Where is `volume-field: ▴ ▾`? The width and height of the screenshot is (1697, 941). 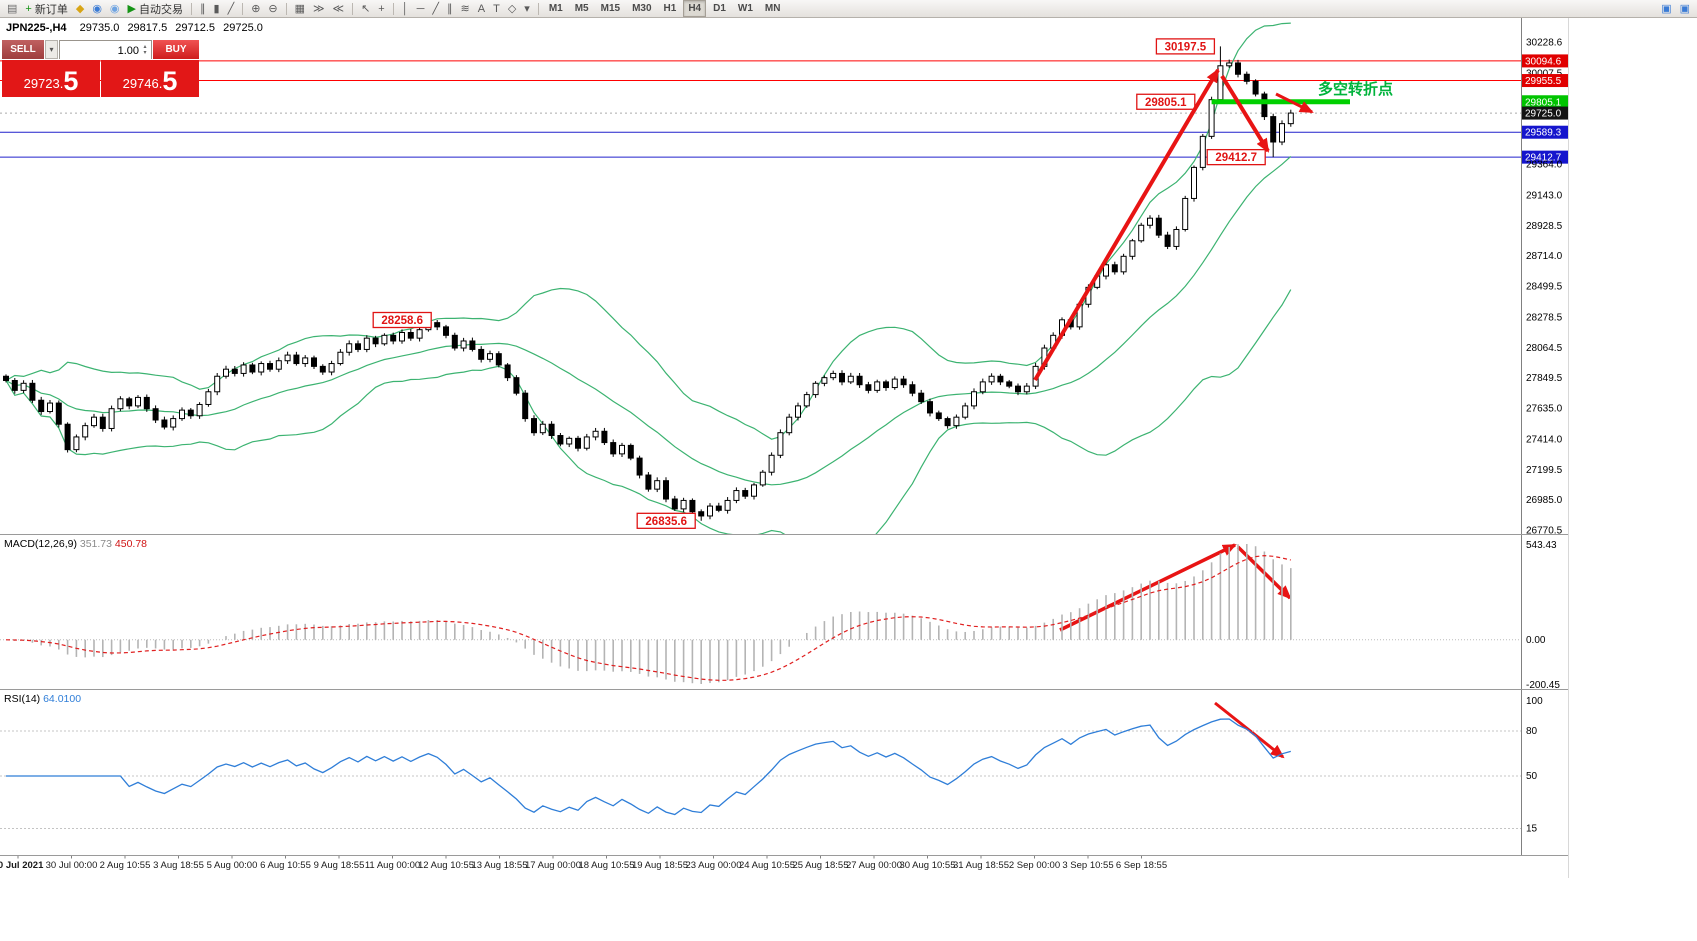
volume-field: ▴ ▾ is located at coordinates (105, 50).